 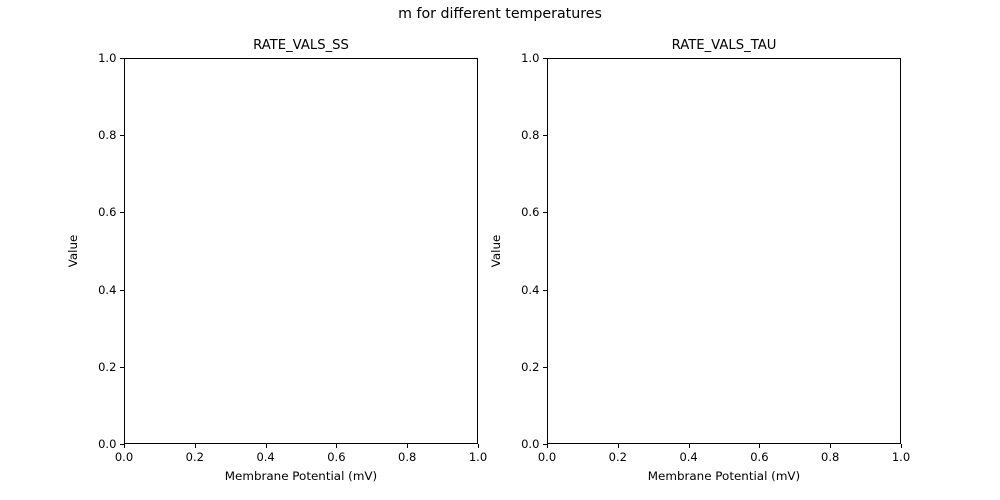 I want to click on y-axis-label-left: Value, so click(x=73, y=251).